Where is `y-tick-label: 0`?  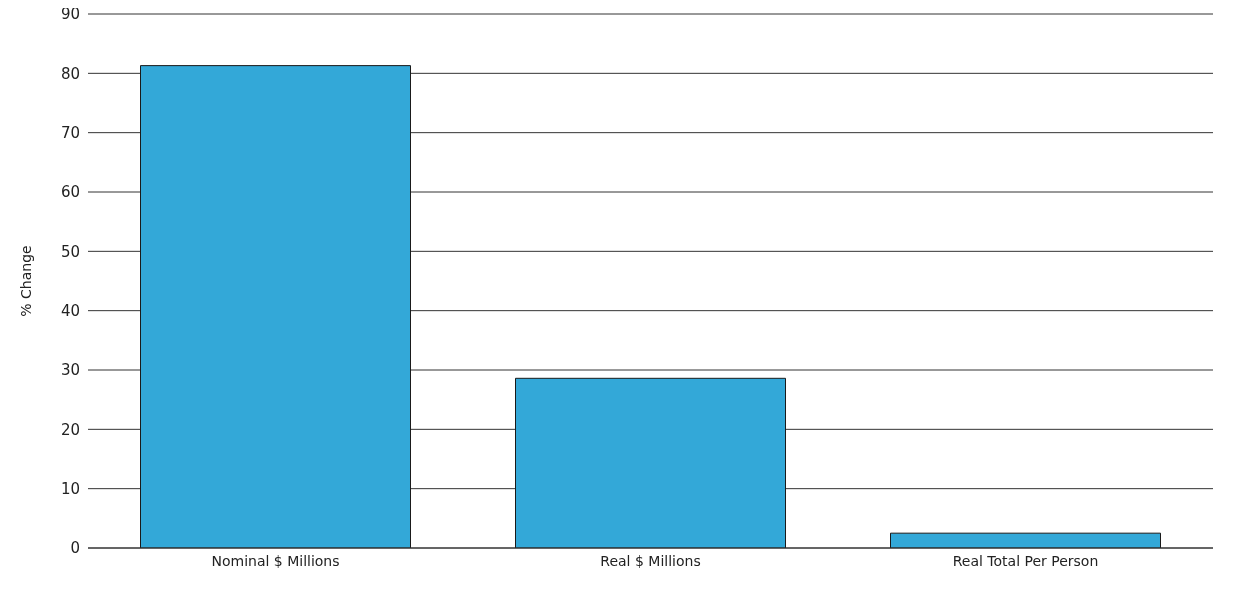
y-tick-label: 0 is located at coordinates (75, 548).